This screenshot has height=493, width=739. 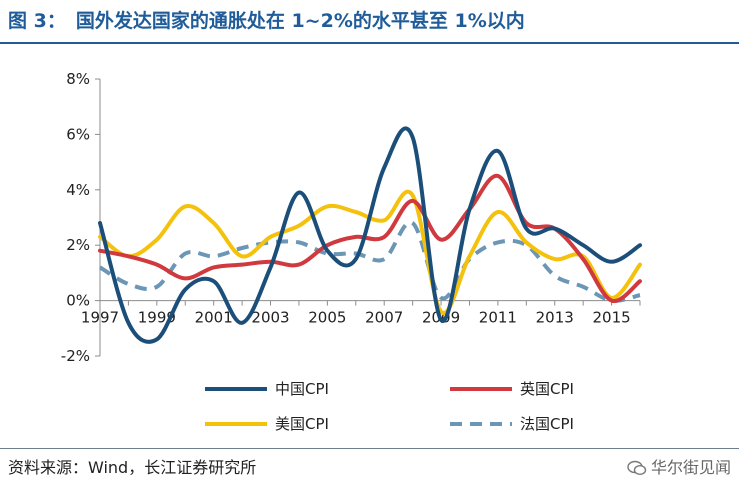 What do you see at coordinates (555, 318) in the screenshot?
I see `x-tick-label: 2013` at bounding box center [555, 318].